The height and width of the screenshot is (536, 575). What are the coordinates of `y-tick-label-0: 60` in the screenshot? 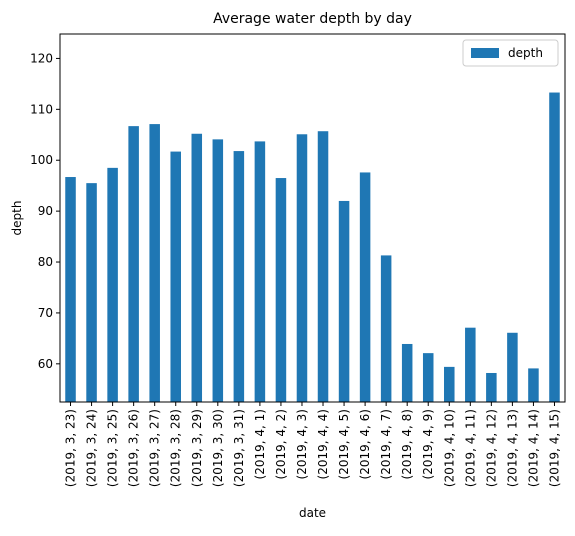 It's located at (45, 364).